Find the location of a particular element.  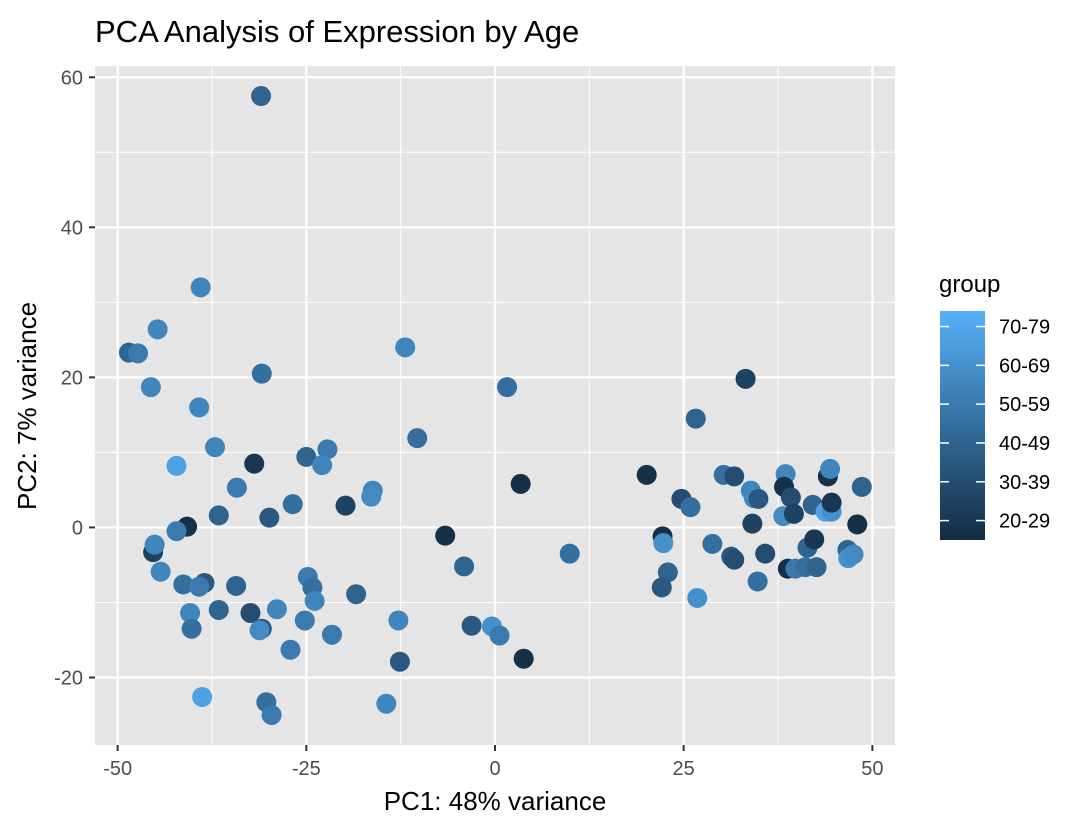

legend-label: 50-59 is located at coordinates (1024, 405).